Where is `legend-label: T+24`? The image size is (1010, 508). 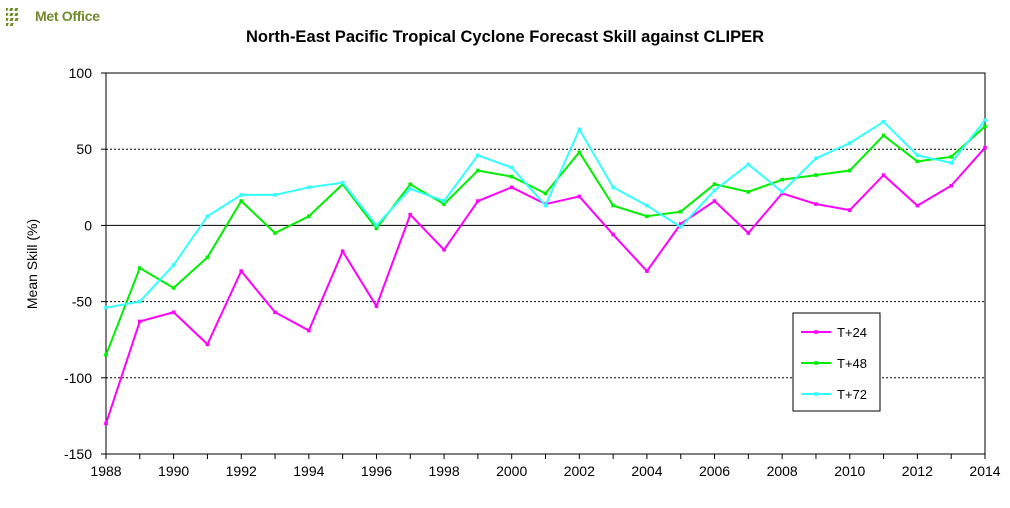
legend-label: T+24 is located at coordinates (852, 332).